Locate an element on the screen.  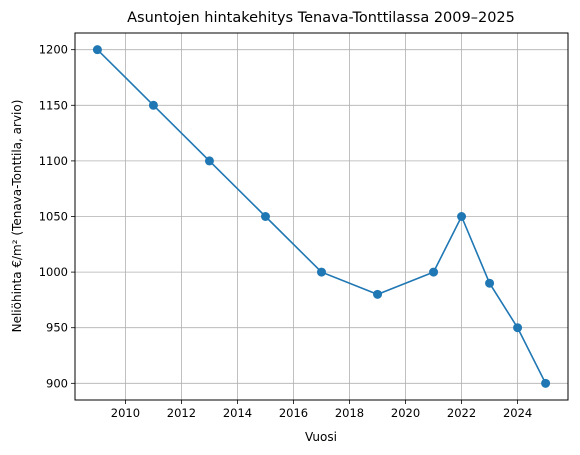
y-tick-label: 900 is located at coordinates (57, 383).